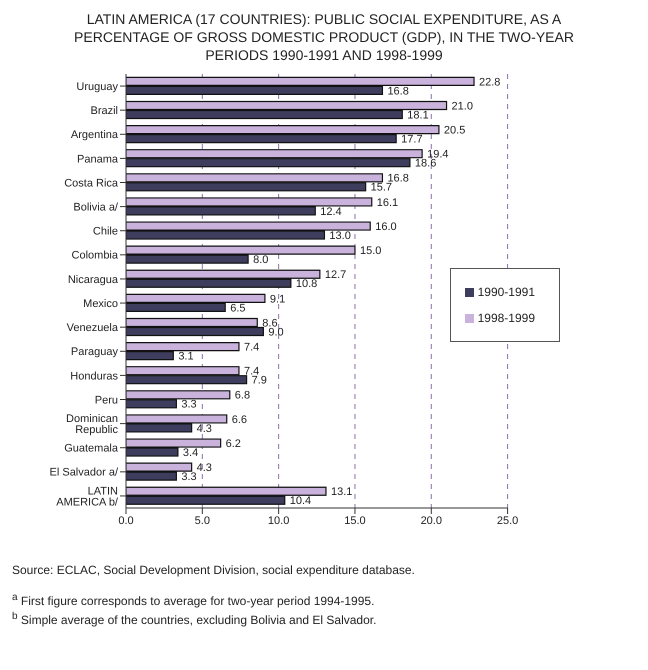 The height and width of the screenshot is (670, 648). I want to click on y-tick-label: Guatemala, so click(91, 448).